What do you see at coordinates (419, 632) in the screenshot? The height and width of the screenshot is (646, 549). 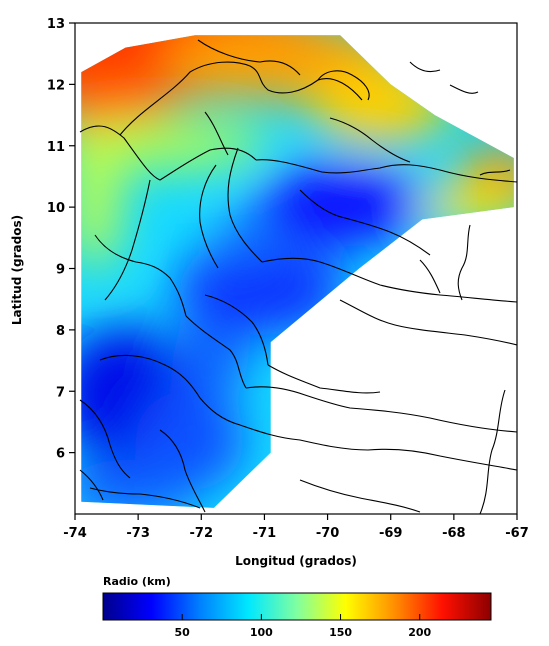 I see `colorbar-tick-label: 200` at bounding box center [419, 632].